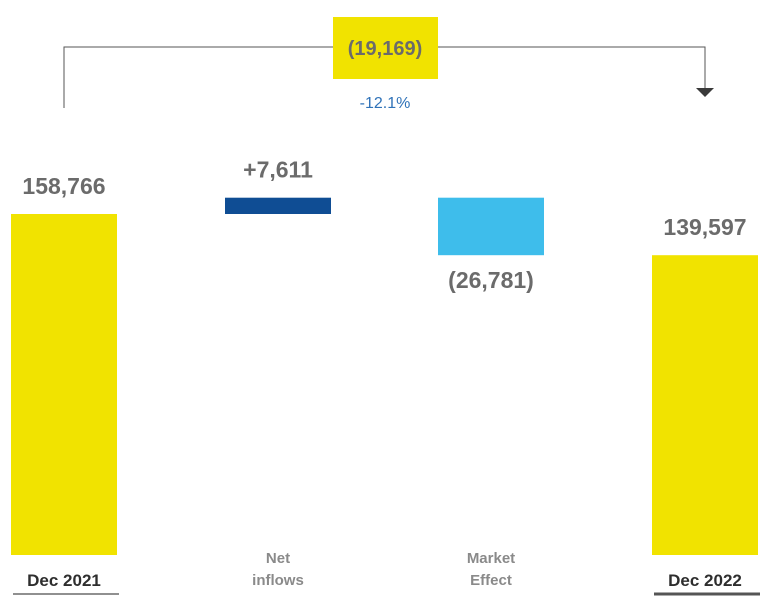 The width and height of the screenshot is (769, 598). Describe the element at coordinates (63, 186) in the screenshot. I see `bar-value-label: 158,766` at that location.